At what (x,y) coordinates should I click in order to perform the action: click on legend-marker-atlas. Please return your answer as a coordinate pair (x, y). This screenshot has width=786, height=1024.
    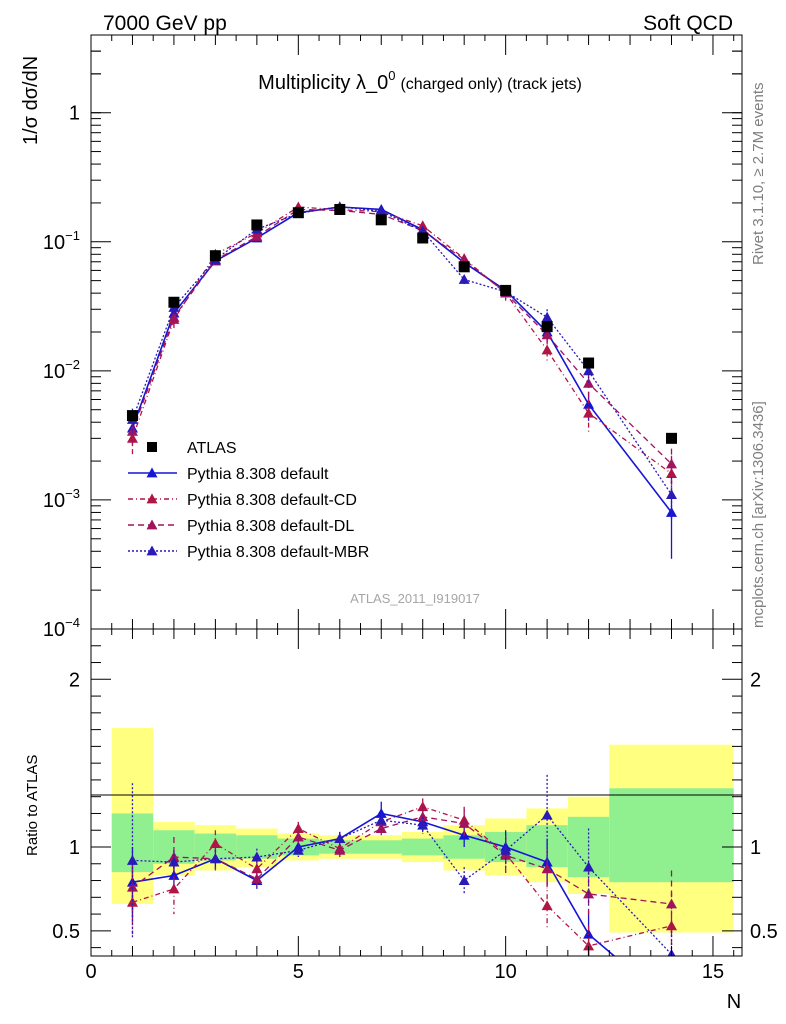
    Looking at the image, I should click on (152, 447).